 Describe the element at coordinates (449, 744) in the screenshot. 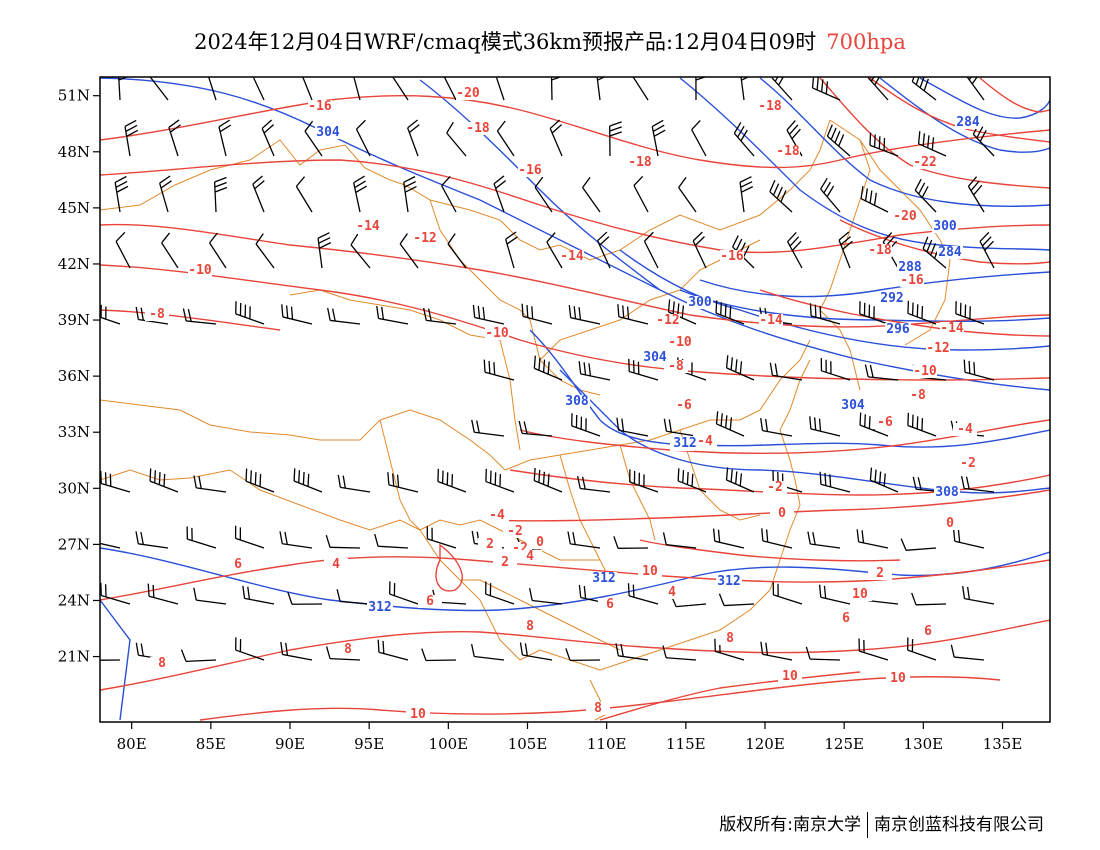

I see `lon-label: 100E` at that location.